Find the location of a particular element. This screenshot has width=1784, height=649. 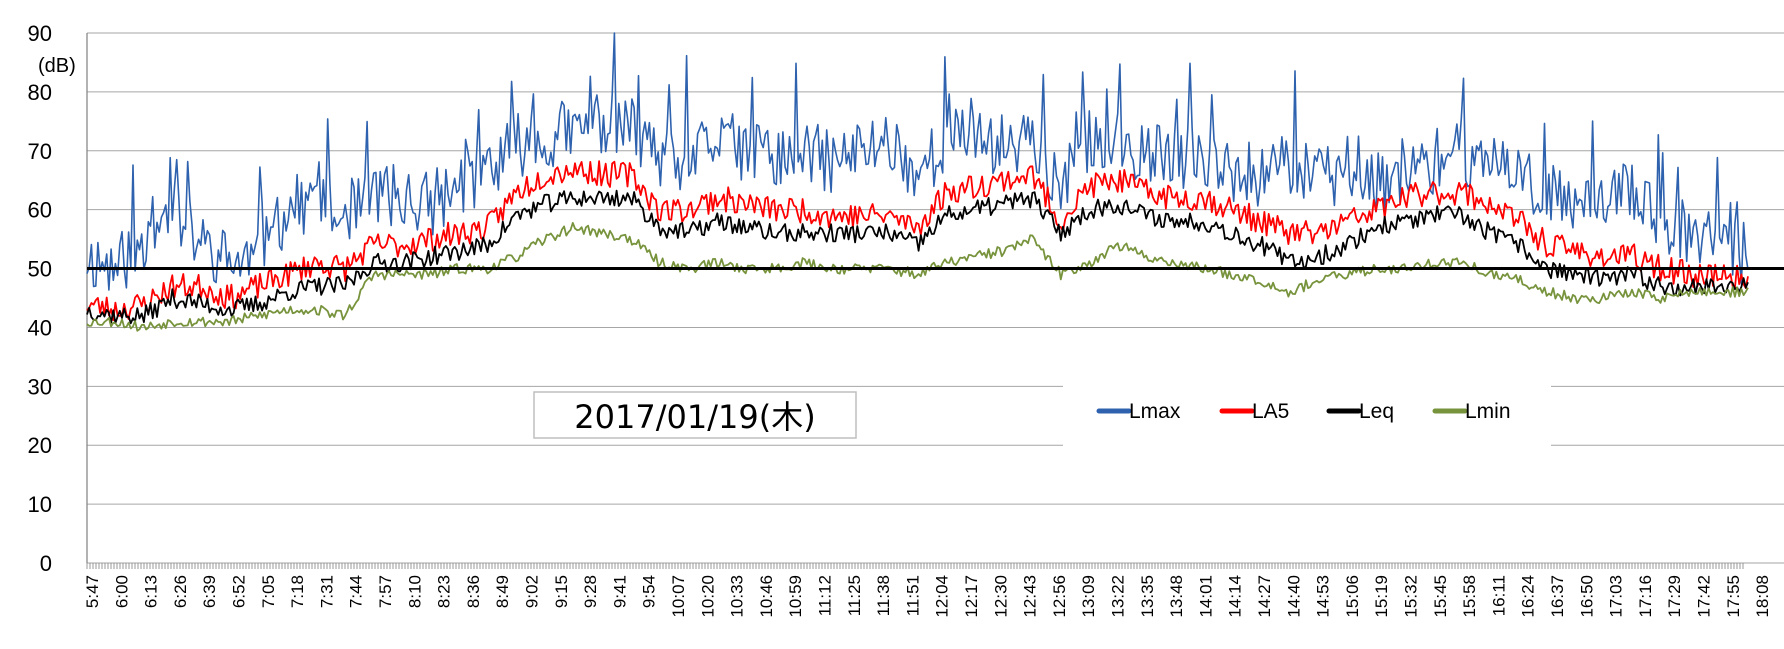

x-tick: 18:08 is located at coordinates (1762, 596).